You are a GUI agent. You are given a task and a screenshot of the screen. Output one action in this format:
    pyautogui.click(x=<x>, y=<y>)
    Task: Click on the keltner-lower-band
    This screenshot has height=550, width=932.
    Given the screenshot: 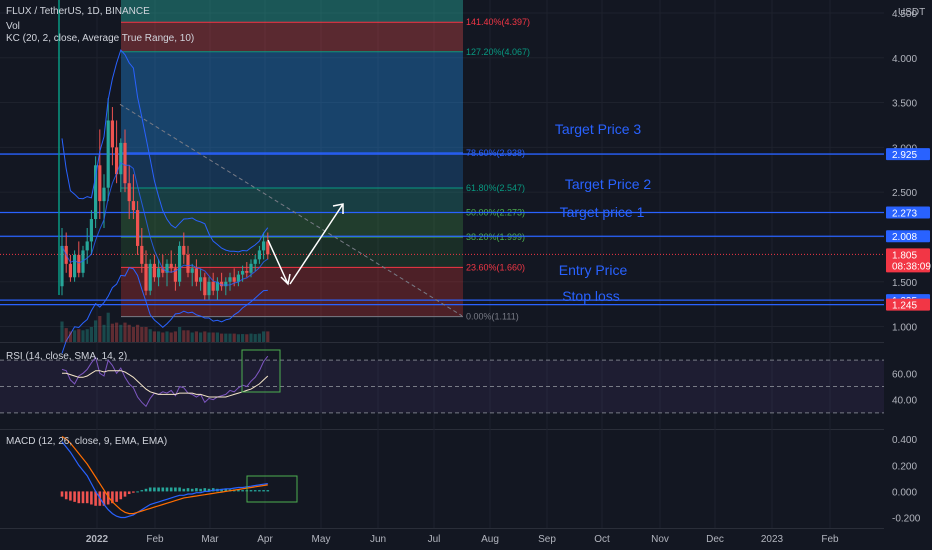 What is the action you would take?
    pyautogui.click(x=164, y=310)
    